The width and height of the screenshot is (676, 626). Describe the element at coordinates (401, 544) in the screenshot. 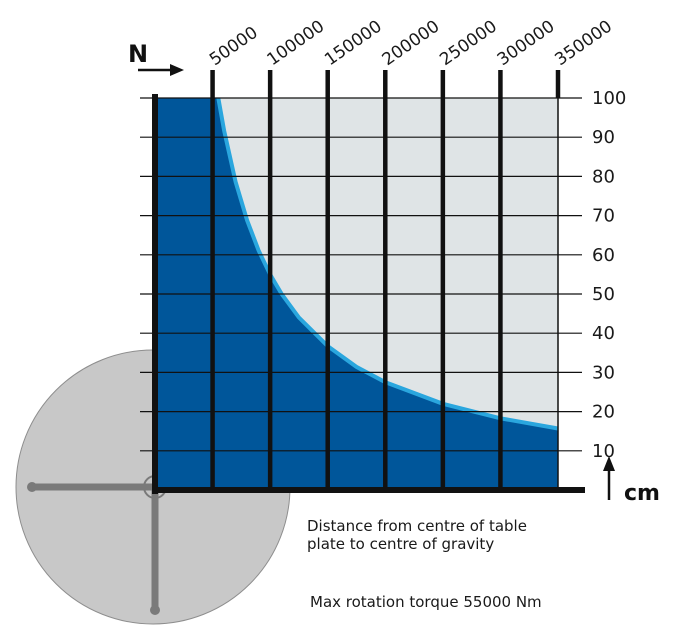

I see `distance-note-line2: plate to centre of gravity` at that location.